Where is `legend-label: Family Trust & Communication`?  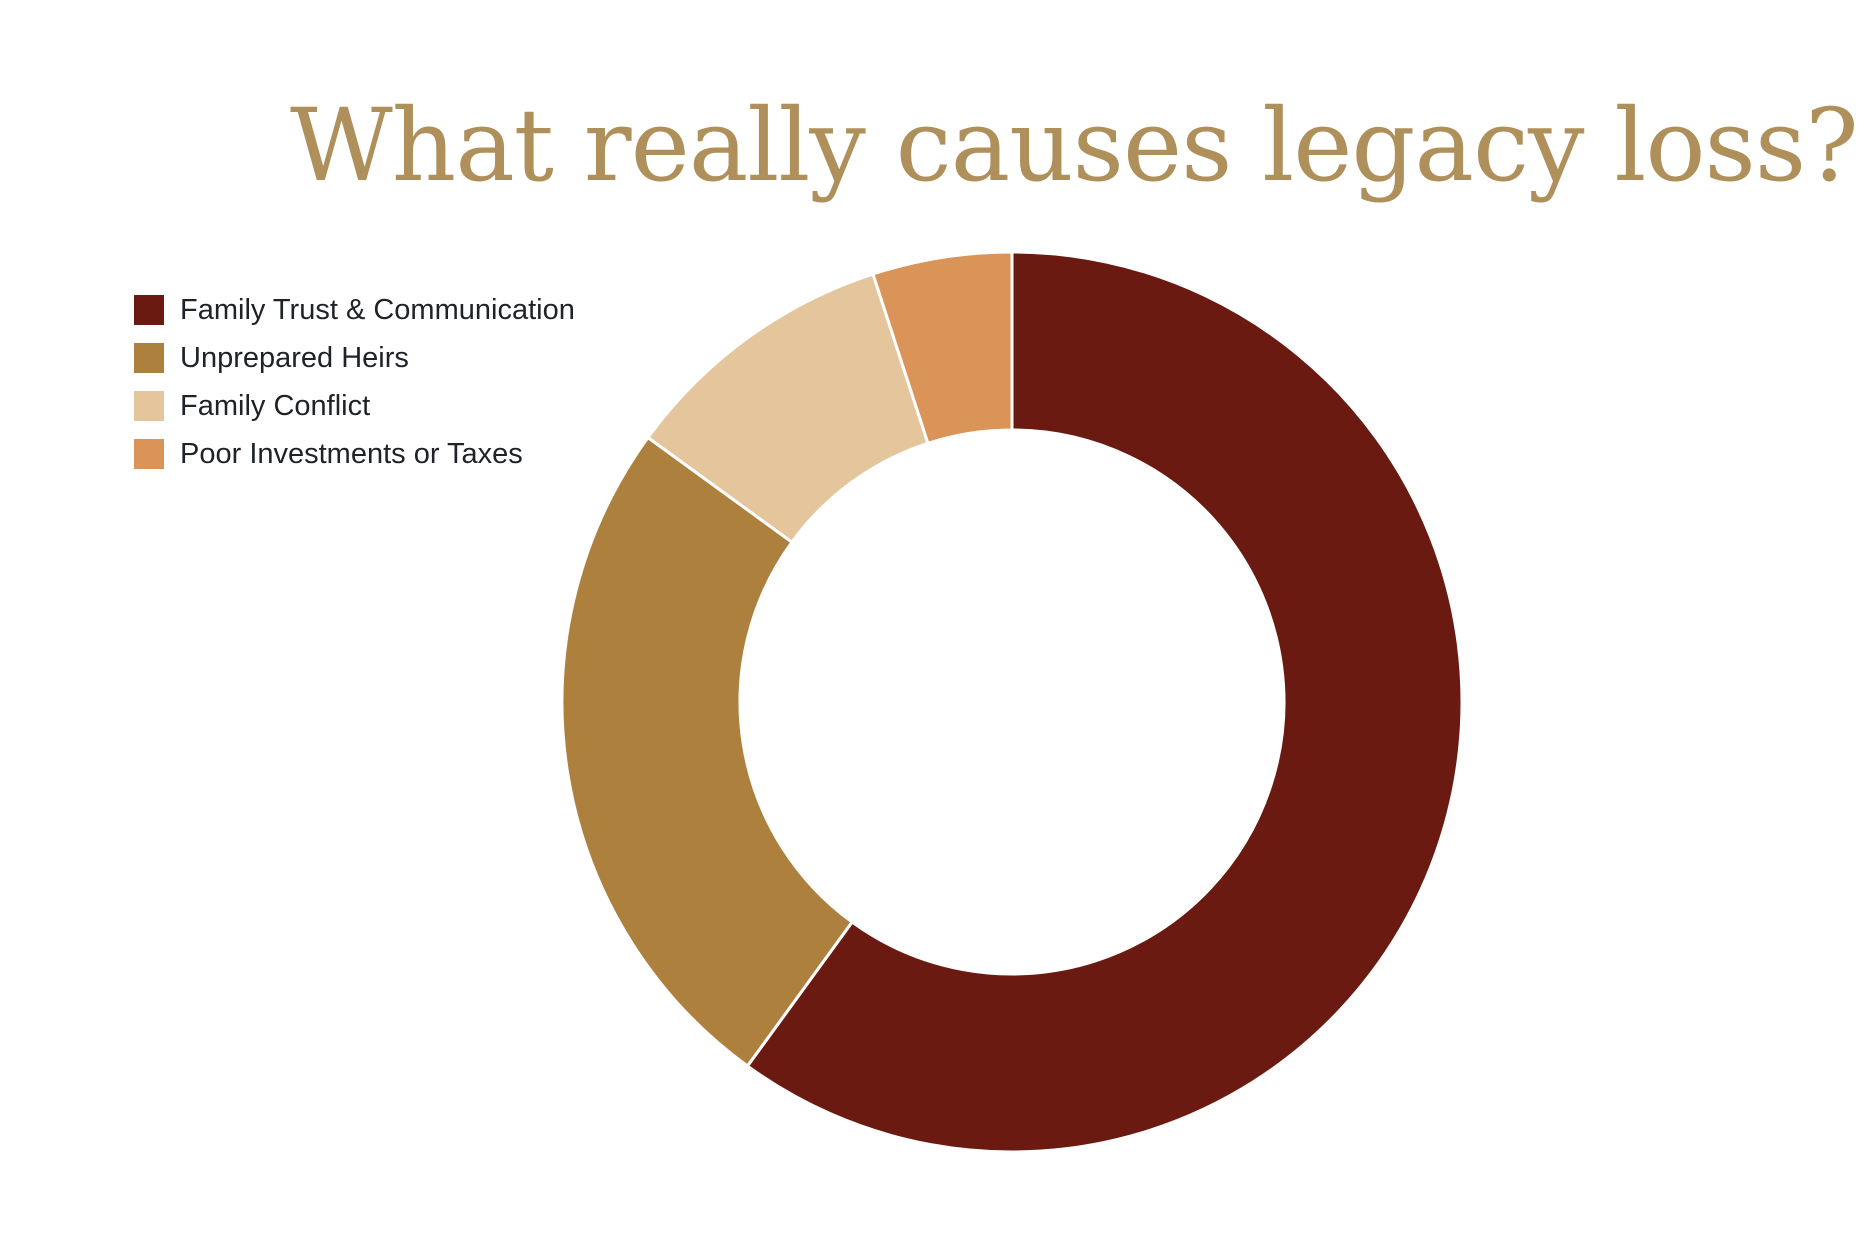 legend-label: Family Trust & Communication is located at coordinates (377, 309).